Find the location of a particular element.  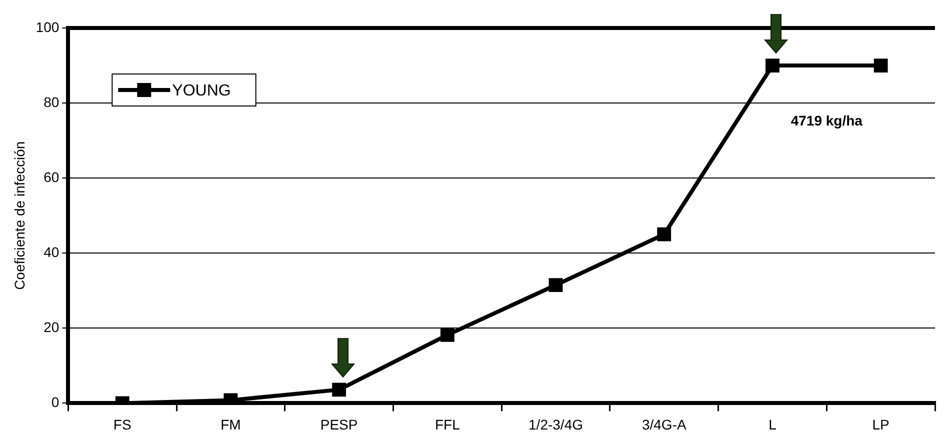

x-tick-label: FS is located at coordinates (122, 424).